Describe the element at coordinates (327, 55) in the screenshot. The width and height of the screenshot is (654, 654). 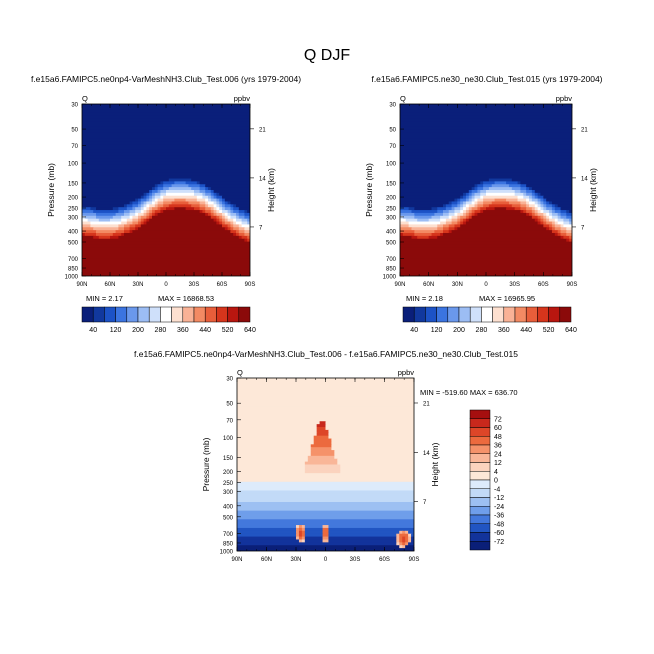
I see `figure-title: Q DJF` at that location.